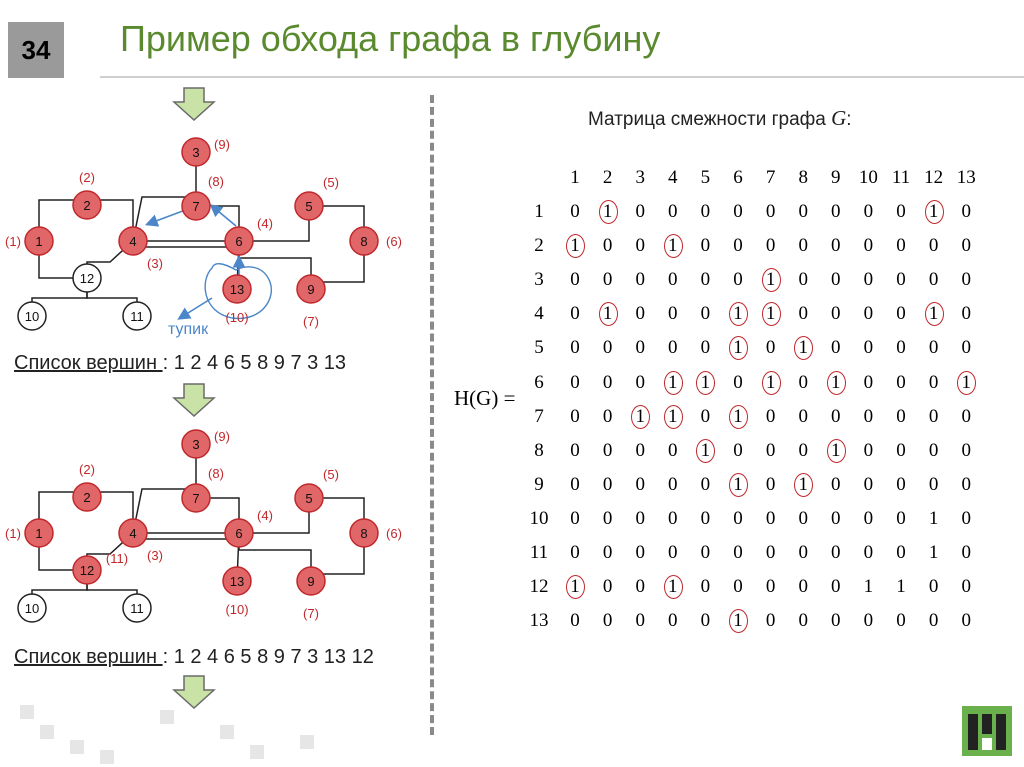 The height and width of the screenshot is (767, 1024). Describe the element at coordinates (205, 152) in the screenshot. I see `node-3: 3 (9)` at that location.